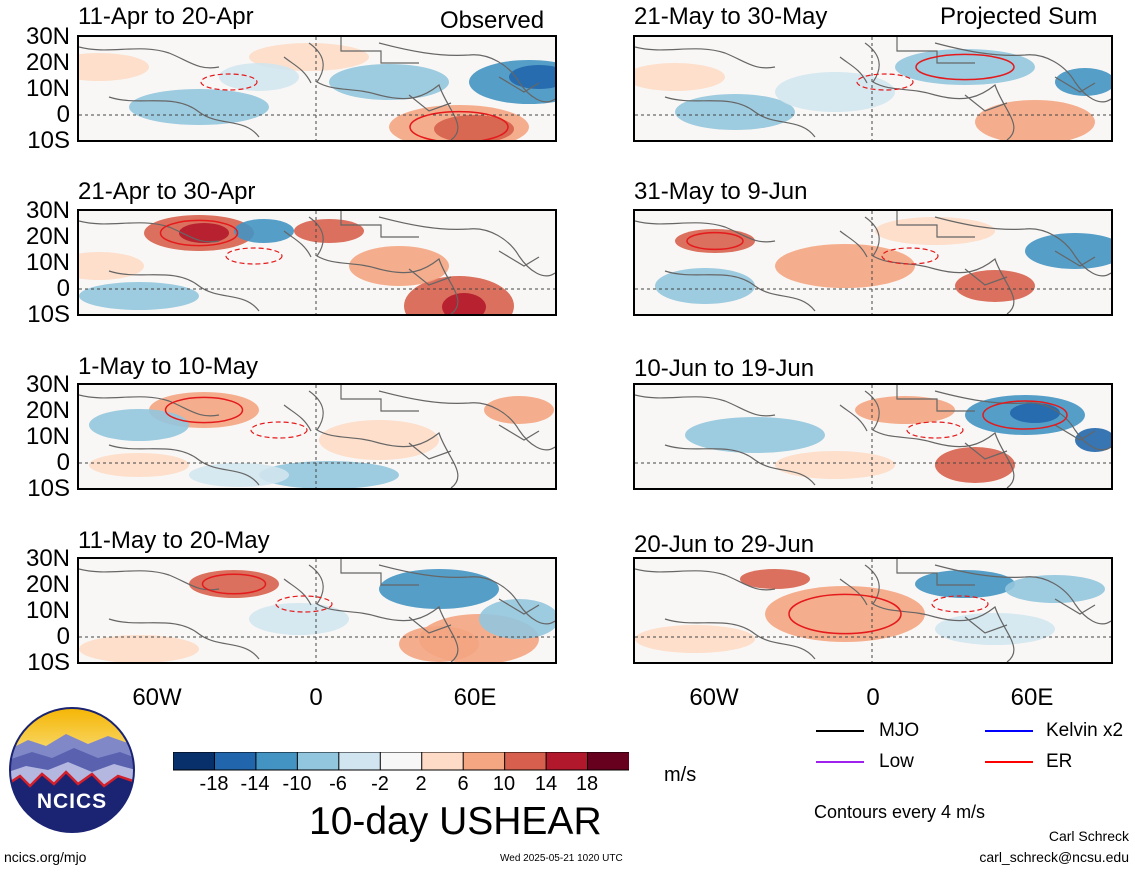  Describe the element at coordinates (63, 288) in the screenshot. I see `lat-label: 0` at that location.